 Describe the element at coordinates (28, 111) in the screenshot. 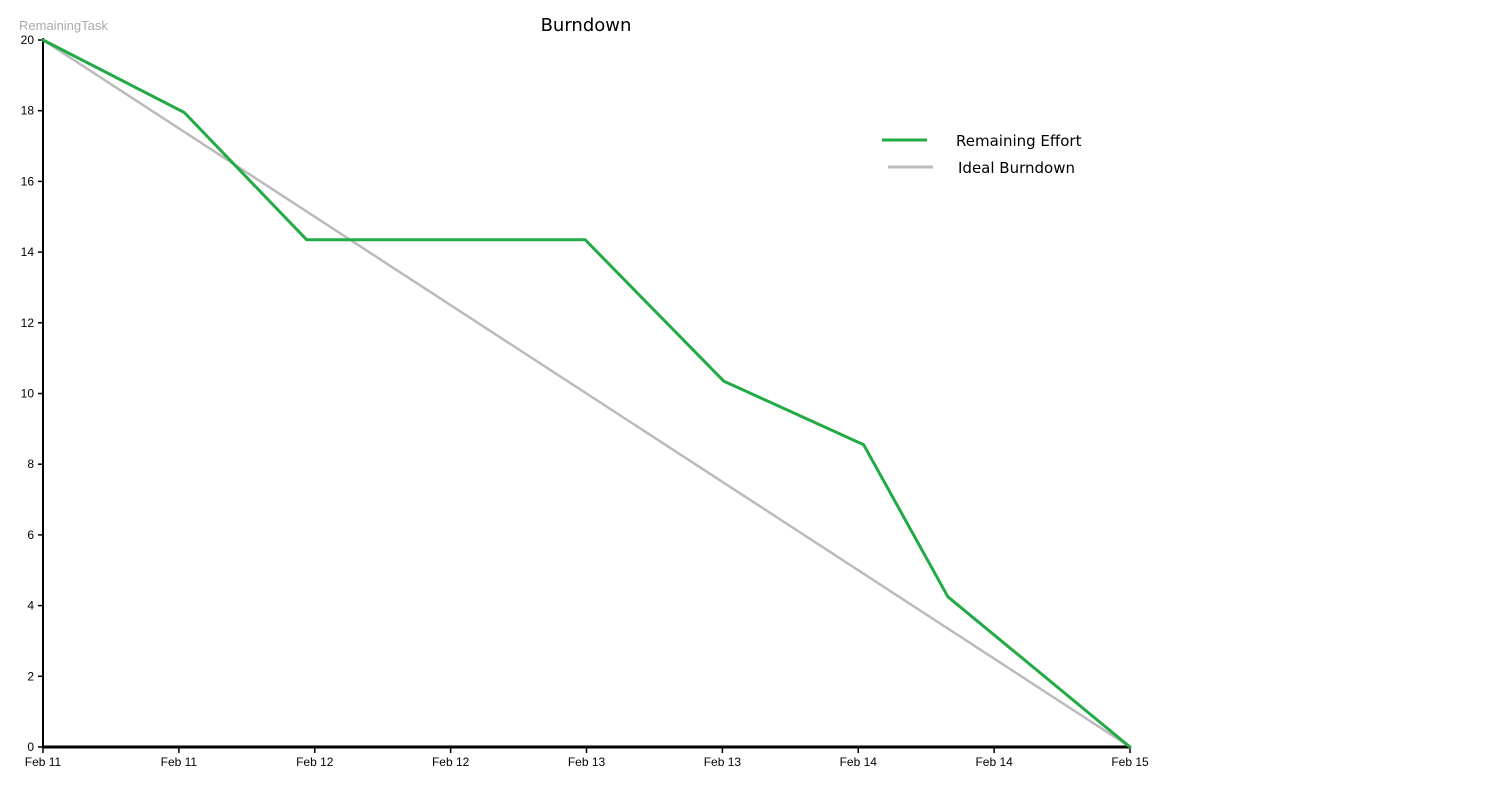

I see `y-tick-label: 18` at that location.